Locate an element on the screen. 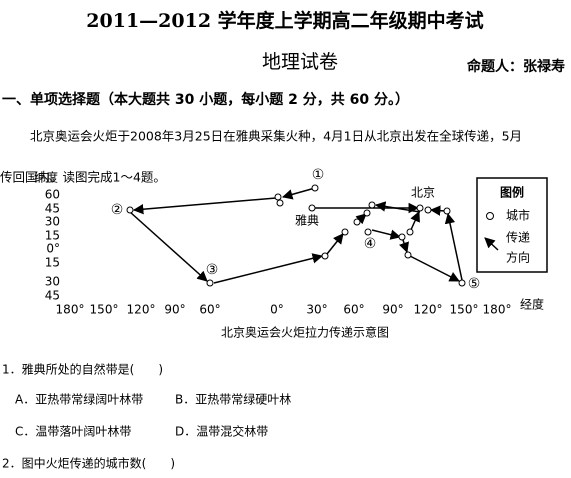 Image resolution: width=571 pixels, height=478 pixels. y-axis-label: 纬度 is located at coordinates (46, 177).